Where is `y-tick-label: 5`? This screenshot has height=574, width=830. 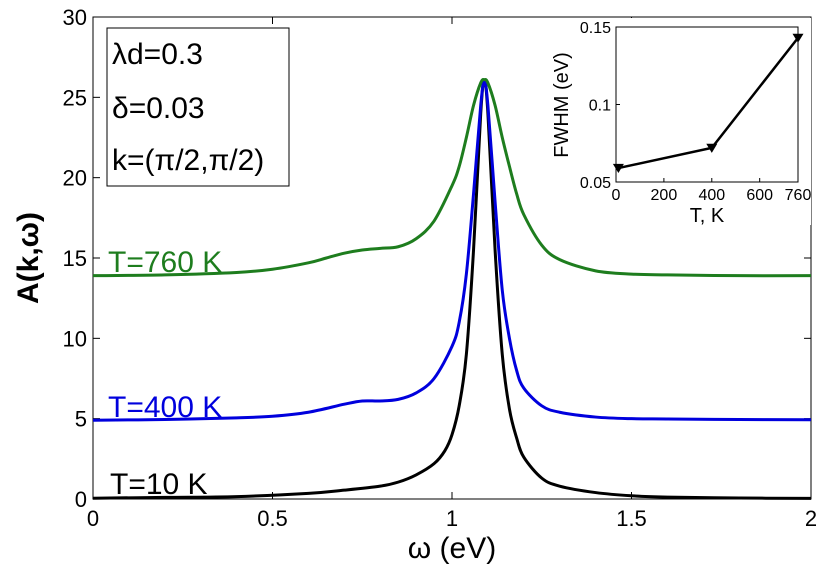
y-tick-label: 5 is located at coordinates (81, 419).